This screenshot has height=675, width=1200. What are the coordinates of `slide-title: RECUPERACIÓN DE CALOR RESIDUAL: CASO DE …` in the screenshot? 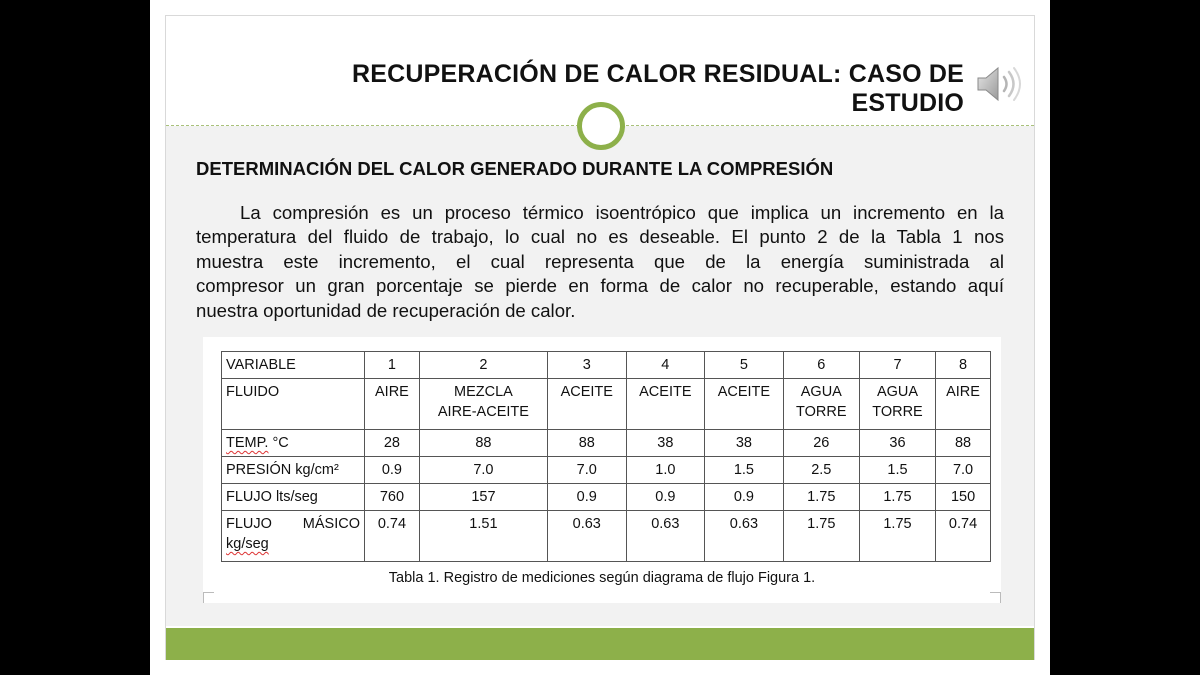 It's located at (658, 88).